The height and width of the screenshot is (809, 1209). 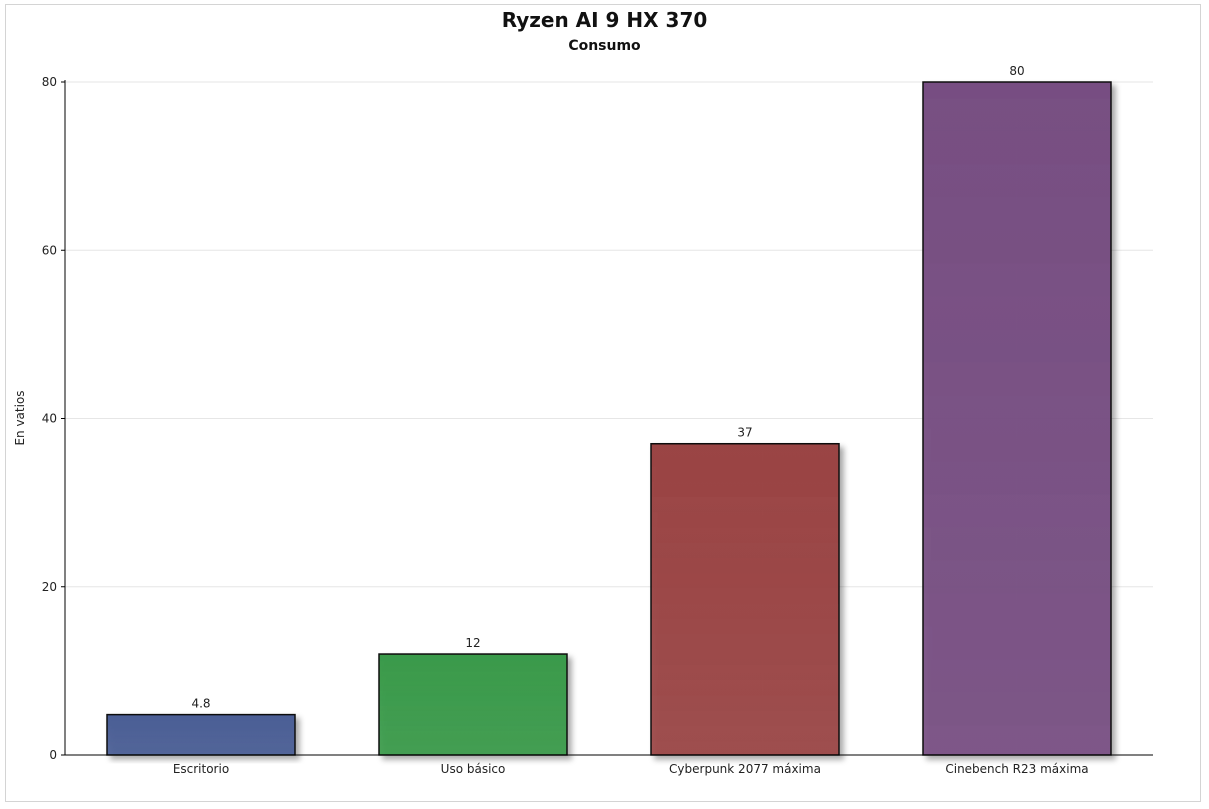 What do you see at coordinates (201, 769) in the screenshot?
I see `x-tick-label: Escritorio` at bounding box center [201, 769].